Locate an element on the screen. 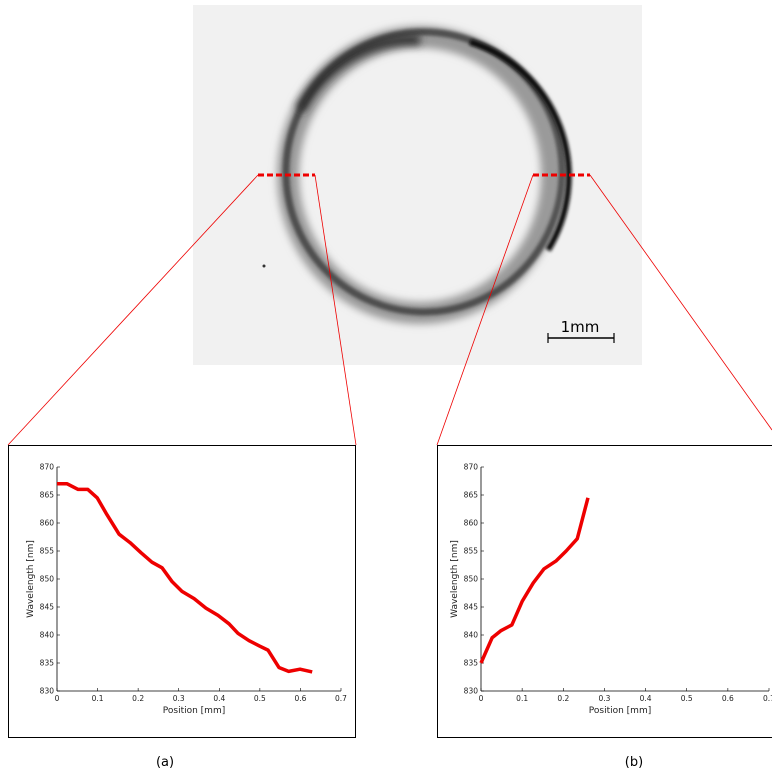 Image resolution: width=772 pixels, height=772 pixels. panel-caption: (b) is located at coordinates (634, 762).